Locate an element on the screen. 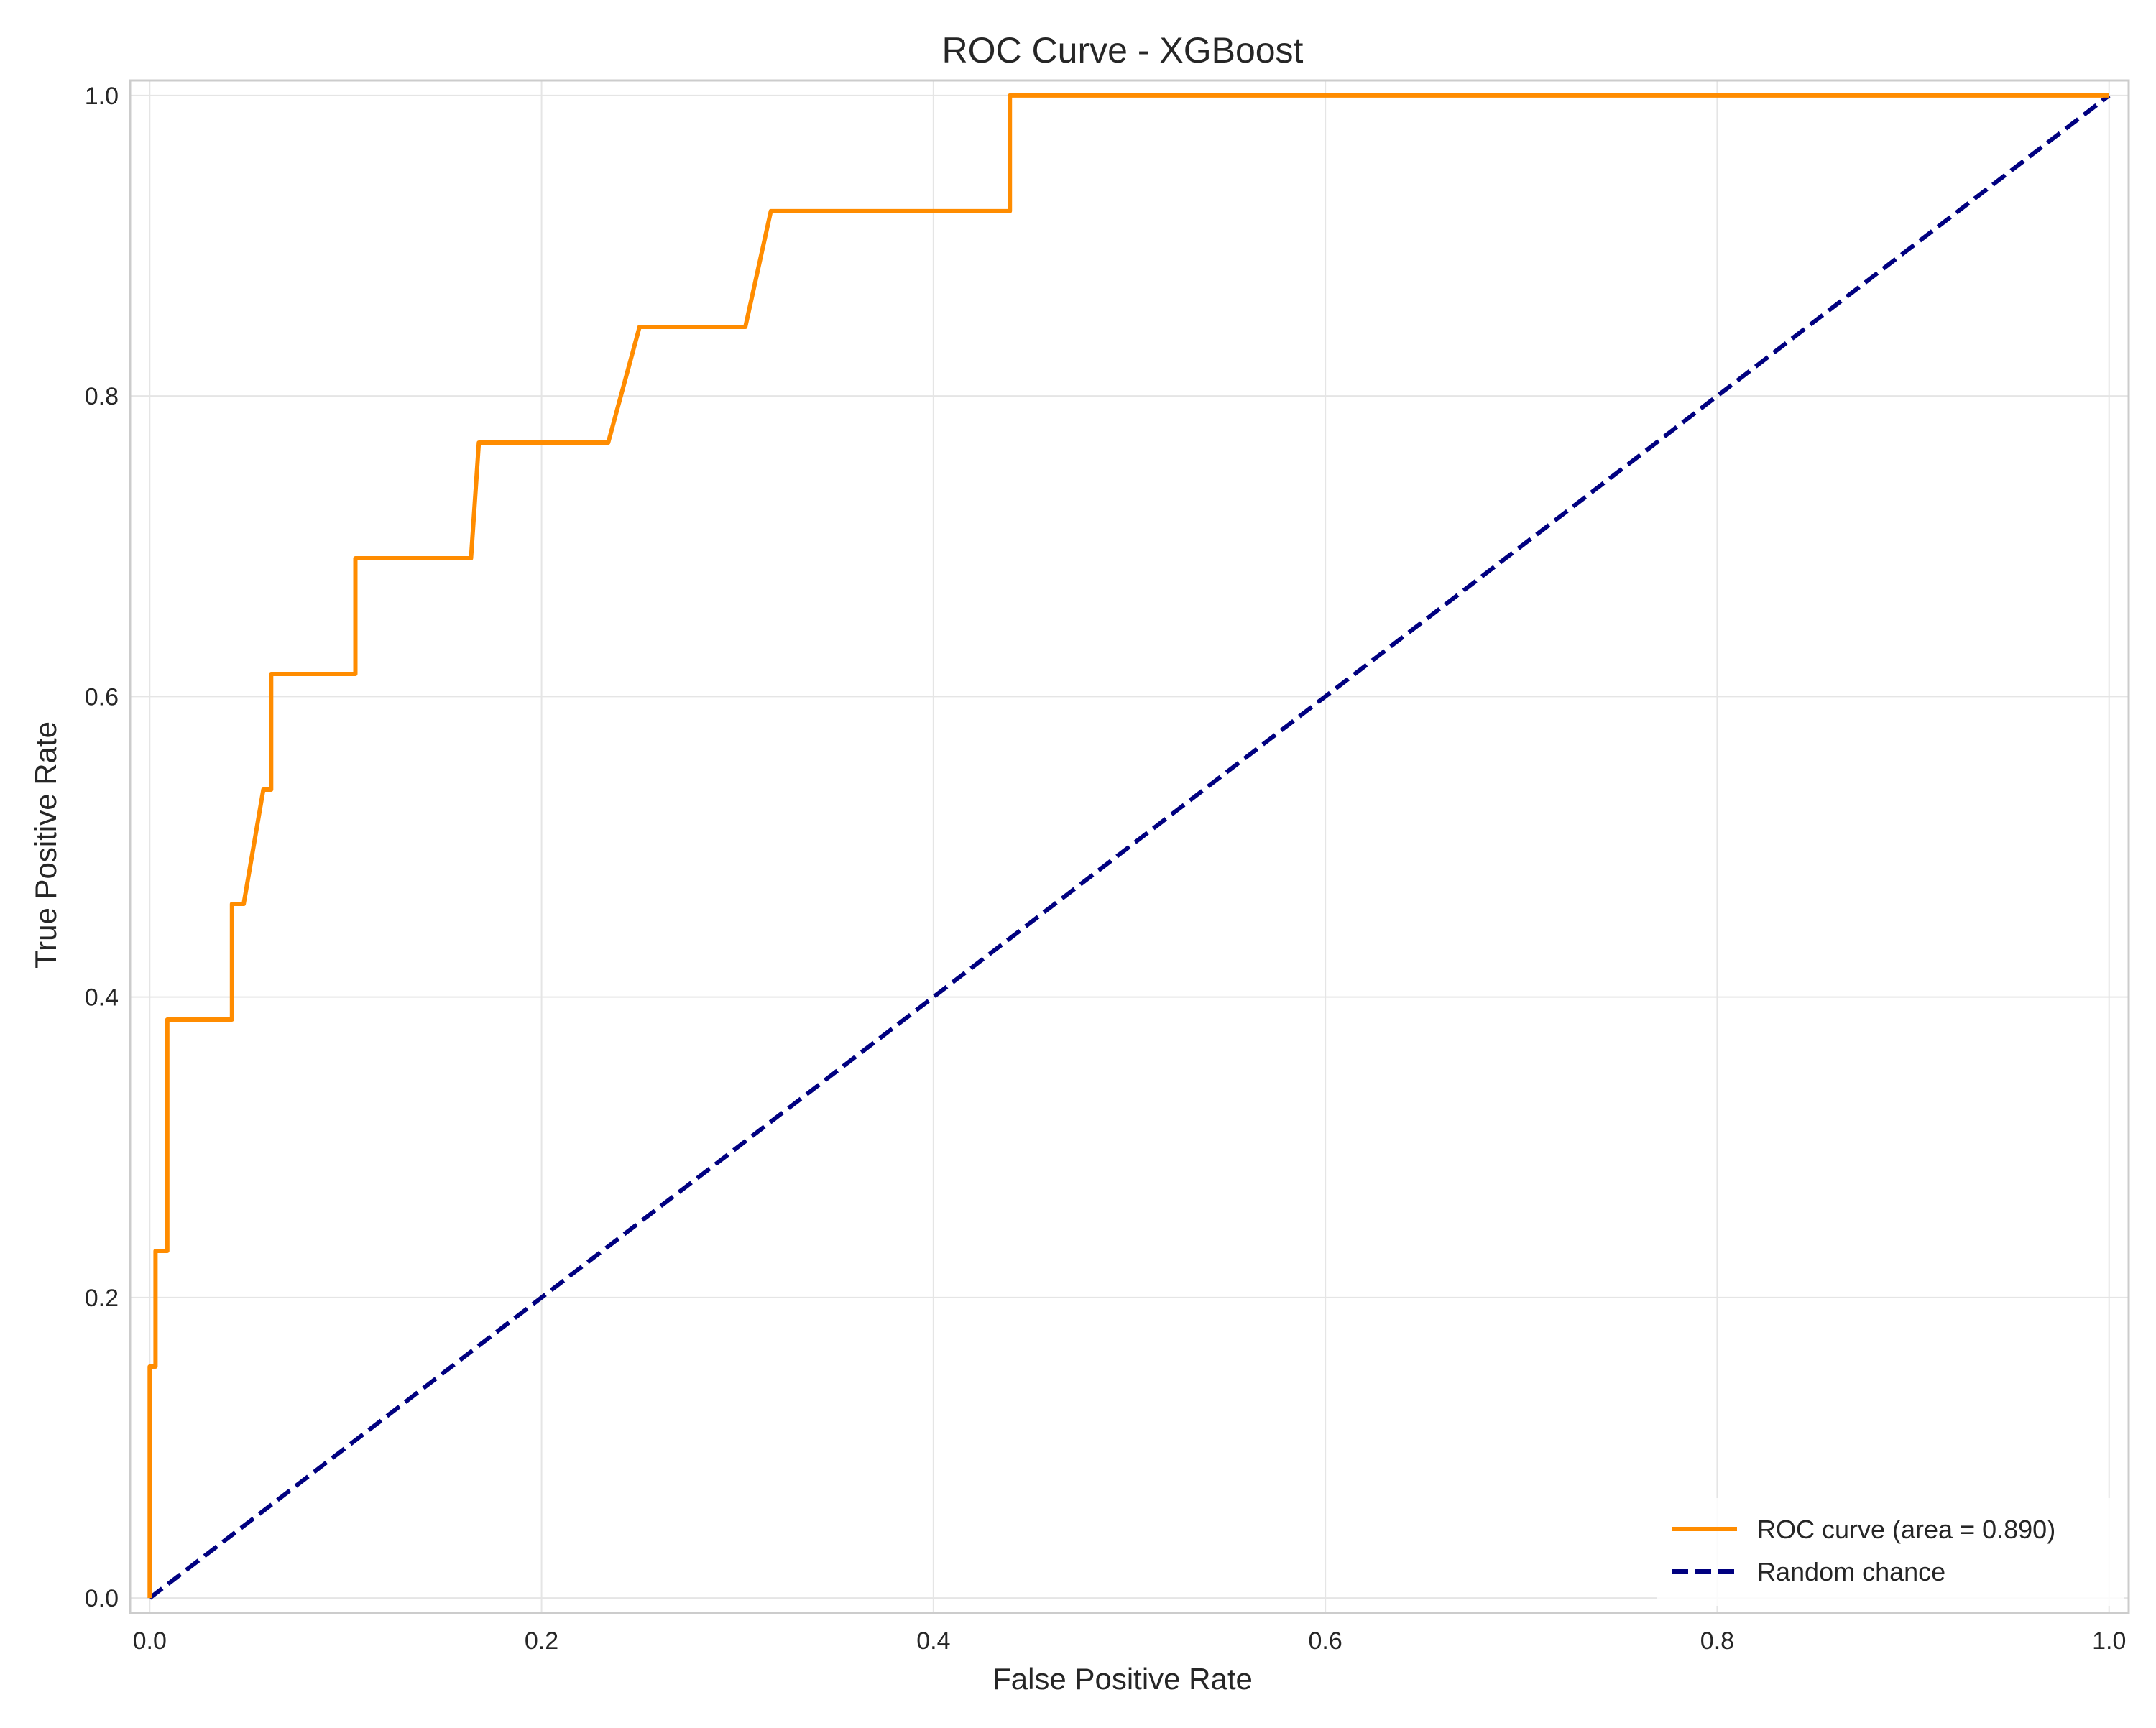 The width and height of the screenshot is (2156, 1728). legend-box is located at coordinates (1891, 1552).